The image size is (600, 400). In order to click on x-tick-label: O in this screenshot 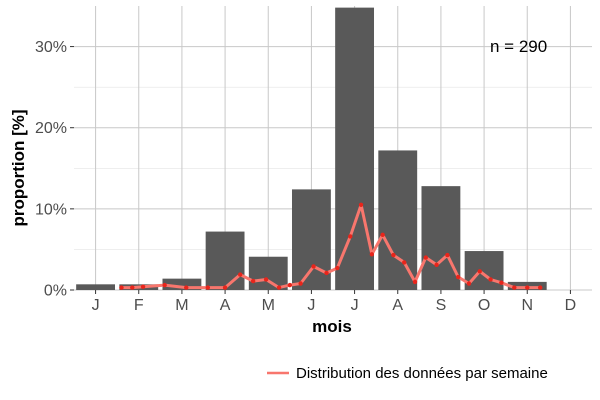, I will do `click(484, 305)`.